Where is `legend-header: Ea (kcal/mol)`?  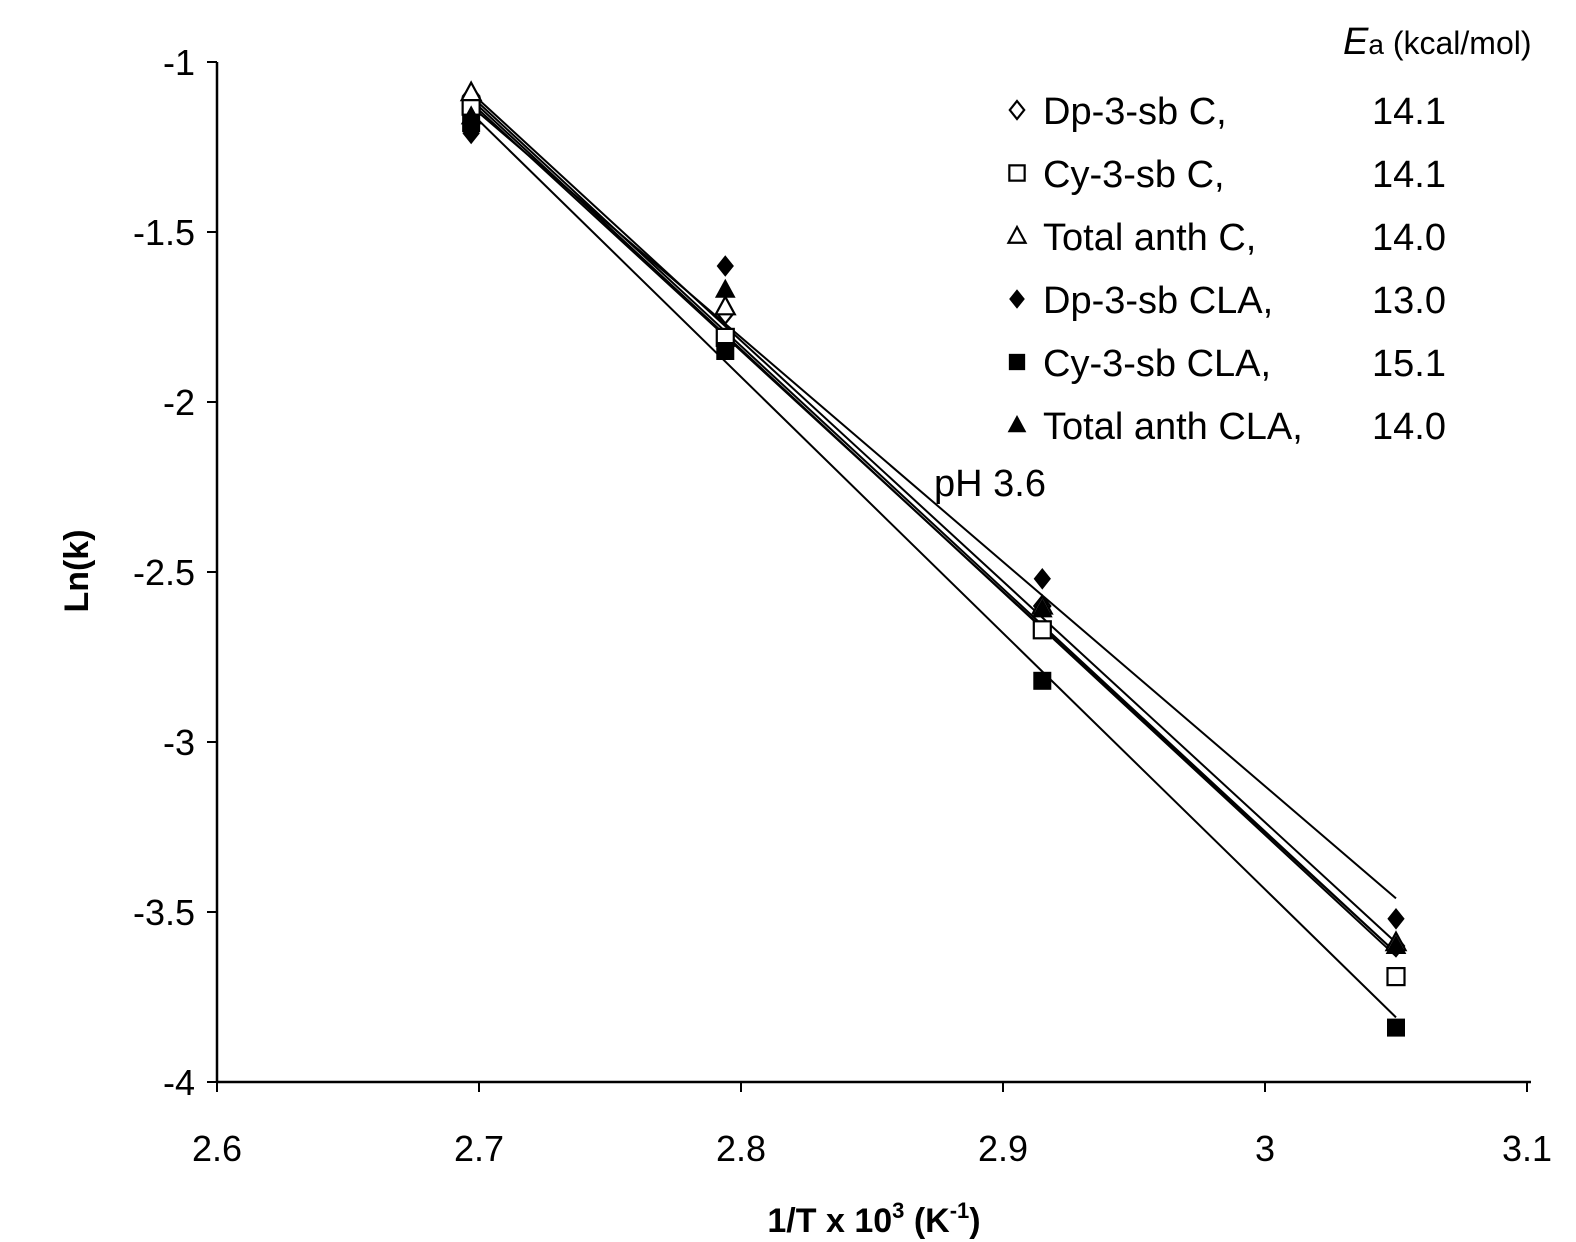 legend-header: Ea (kcal/mol) is located at coordinates (1437, 42).